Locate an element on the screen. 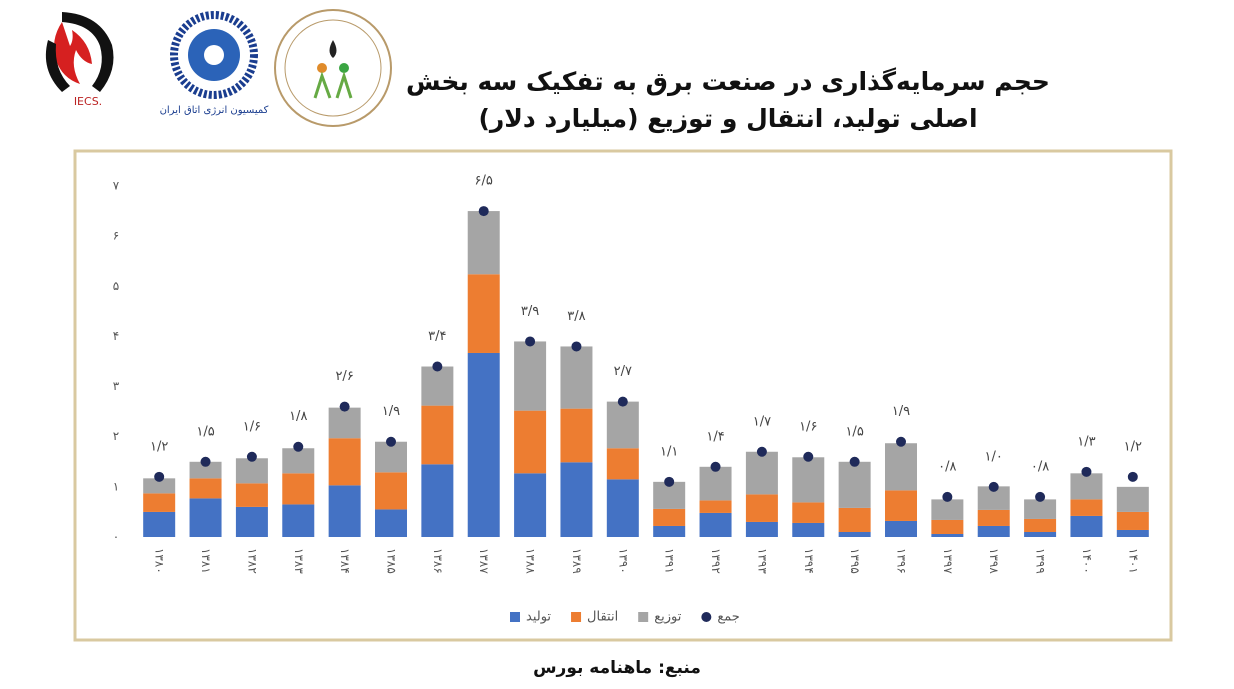 The width and height of the screenshot is (1234, 689). logo-text: کمیسیون انرژی اتاق ایران is located at coordinates (214, 110).